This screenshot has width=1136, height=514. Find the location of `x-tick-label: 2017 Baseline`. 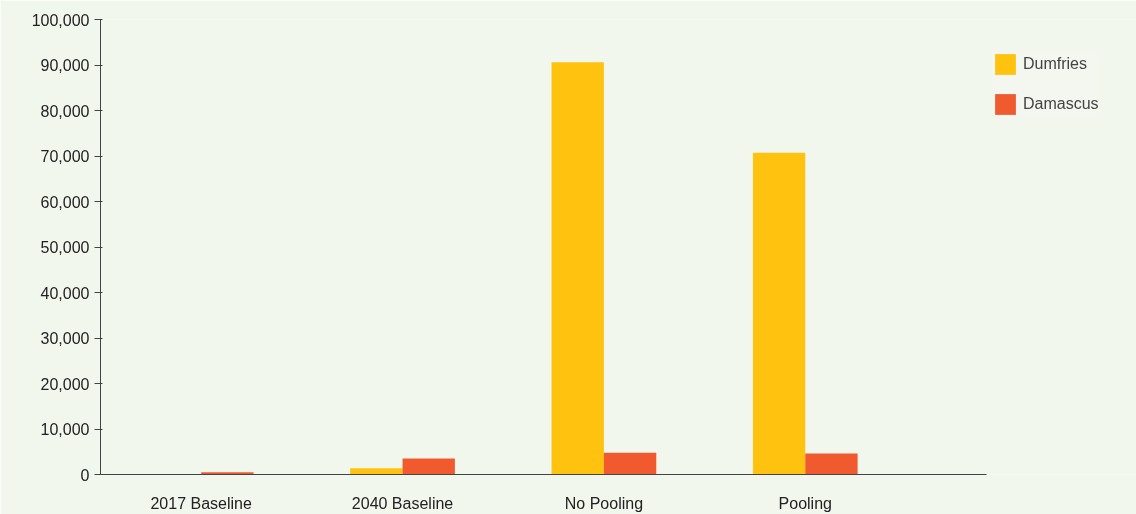

x-tick-label: 2017 Baseline is located at coordinates (201, 503).